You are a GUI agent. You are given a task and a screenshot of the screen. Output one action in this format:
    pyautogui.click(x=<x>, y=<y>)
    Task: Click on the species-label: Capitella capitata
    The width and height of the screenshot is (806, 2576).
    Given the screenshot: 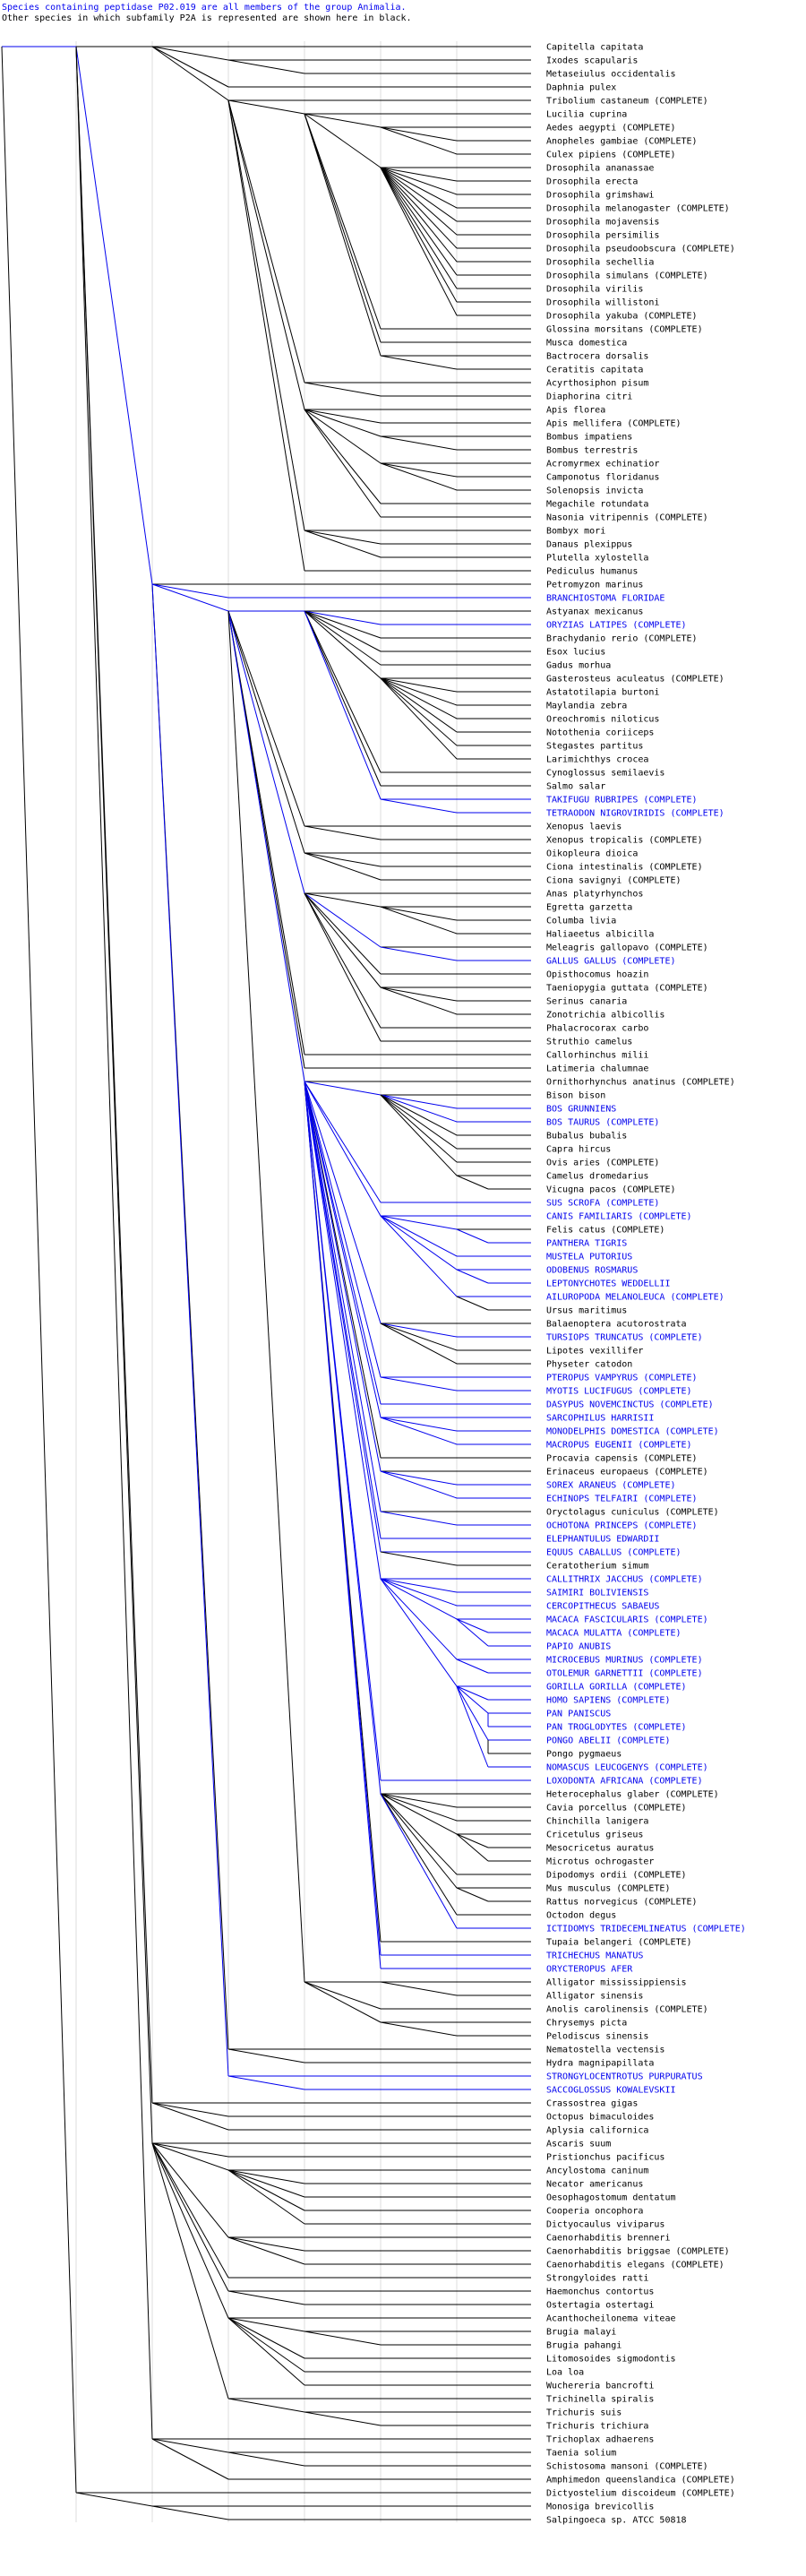 What is the action you would take?
    pyautogui.click(x=595, y=48)
    